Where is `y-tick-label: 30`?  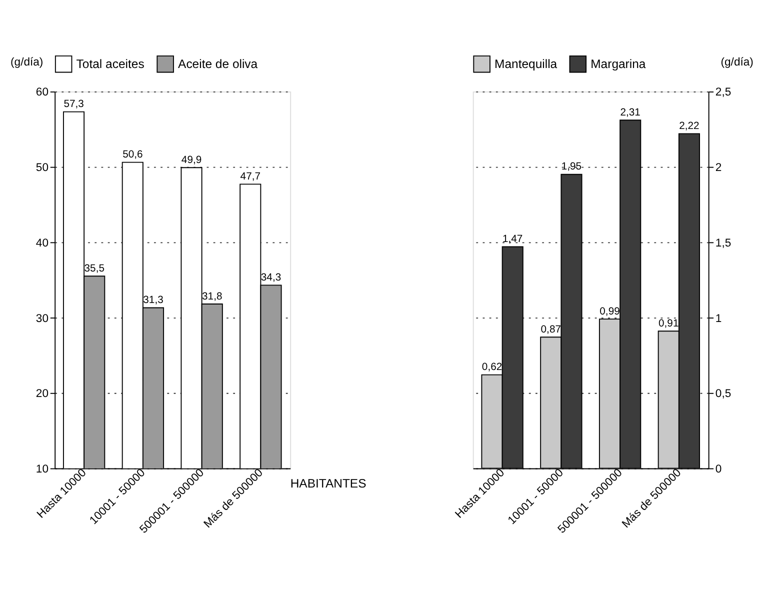 y-tick-label: 30 is located at coordinates (42, 318).